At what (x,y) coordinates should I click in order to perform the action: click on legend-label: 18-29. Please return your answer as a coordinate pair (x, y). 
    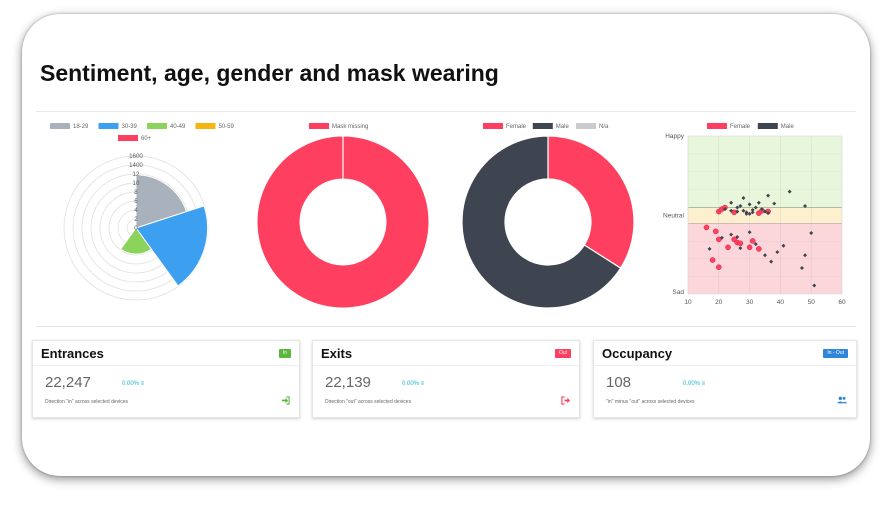
    Looking at the image, I should click on (81, 127).